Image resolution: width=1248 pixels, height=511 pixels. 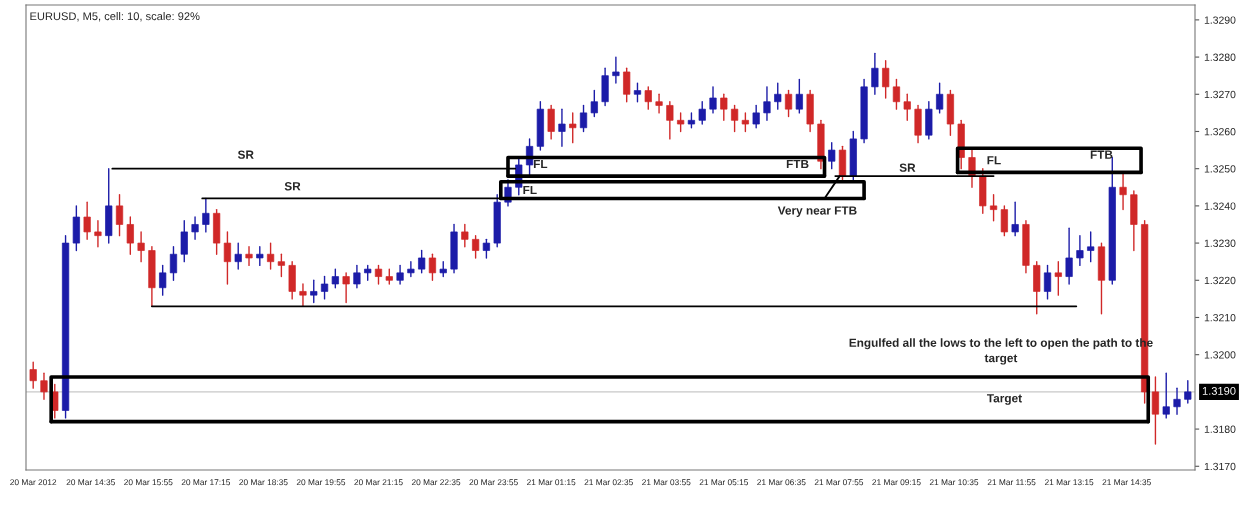 I want to click on x-tick-label: 21 Mar 10:35, so click(x=954, y=482).